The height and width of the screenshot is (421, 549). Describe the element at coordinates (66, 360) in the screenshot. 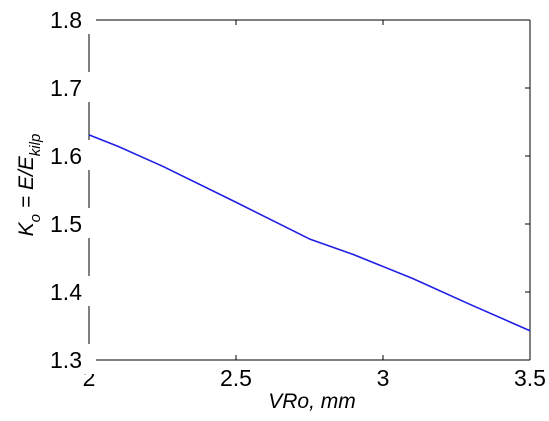

I see `y-tick-label: 1.3` at that location.